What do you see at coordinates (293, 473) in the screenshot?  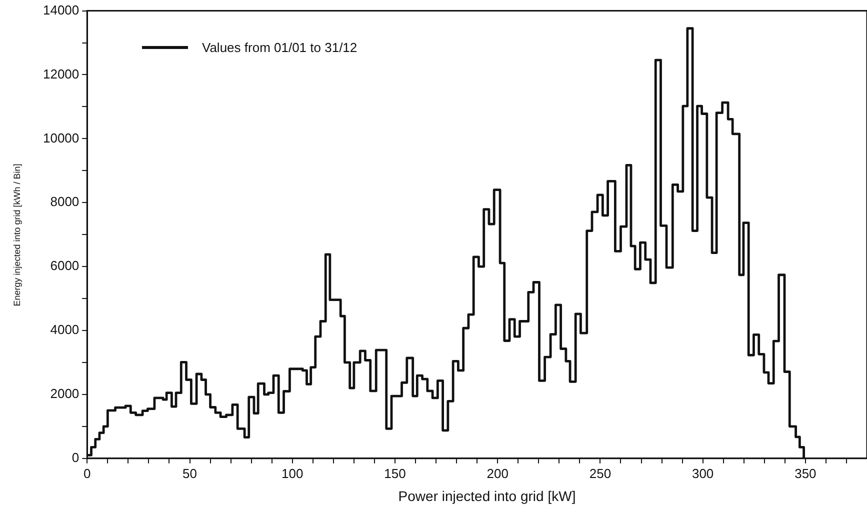 I see `x-tick-label: 100` at bounding box center [293, 473].